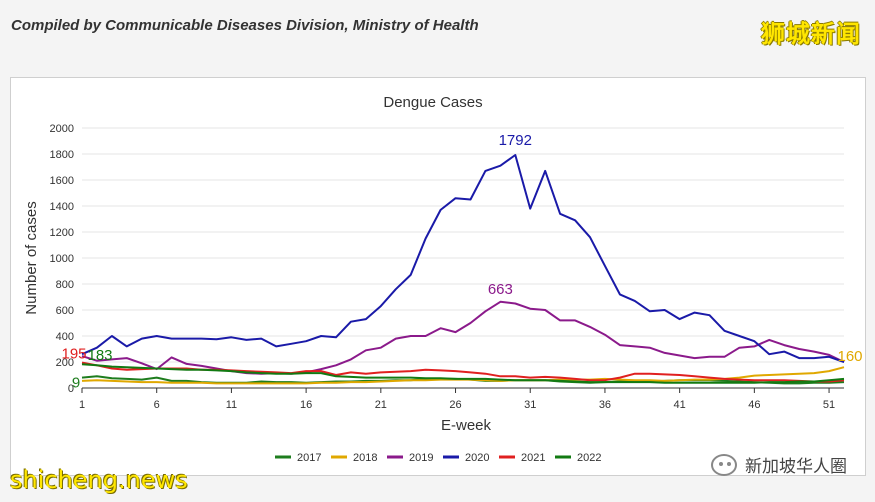 The height and width of the screenshot is (502, 875). I want to click on data-label-2021: 195, so click(73, 354).